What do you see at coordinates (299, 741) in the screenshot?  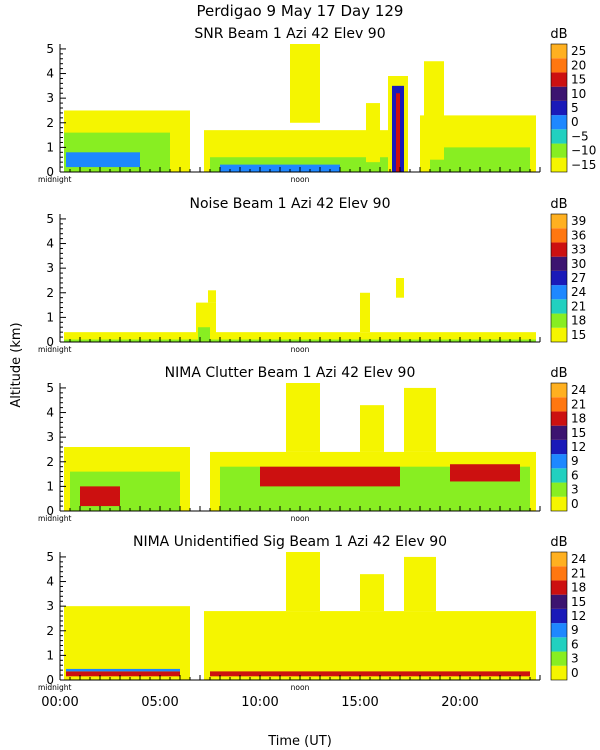 I see `x-axis-label: Time (UT)` at bounding box center [299, 741].